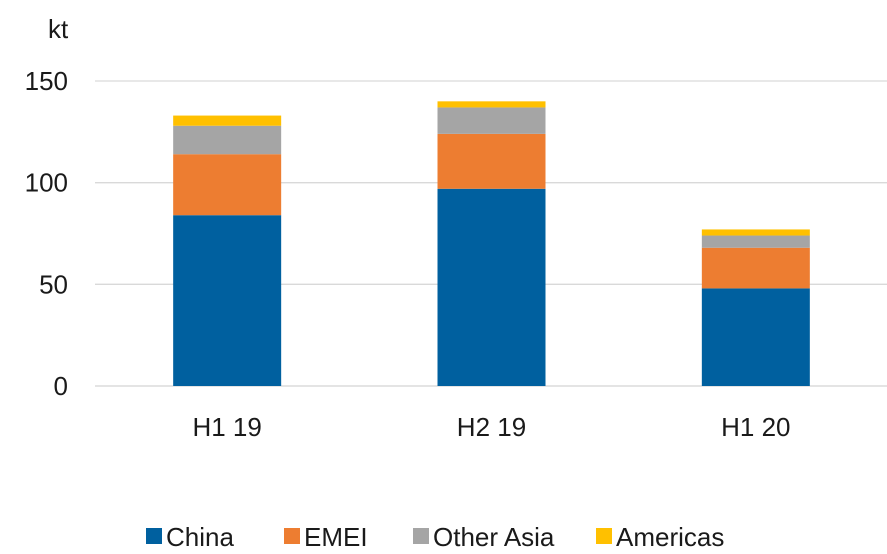 This screenshot has width=887, height=554. What do you see at coordinates (755, 427) in the screenshot?
I see `x-tick-label: H1 20` at bounding box center [755, 427].